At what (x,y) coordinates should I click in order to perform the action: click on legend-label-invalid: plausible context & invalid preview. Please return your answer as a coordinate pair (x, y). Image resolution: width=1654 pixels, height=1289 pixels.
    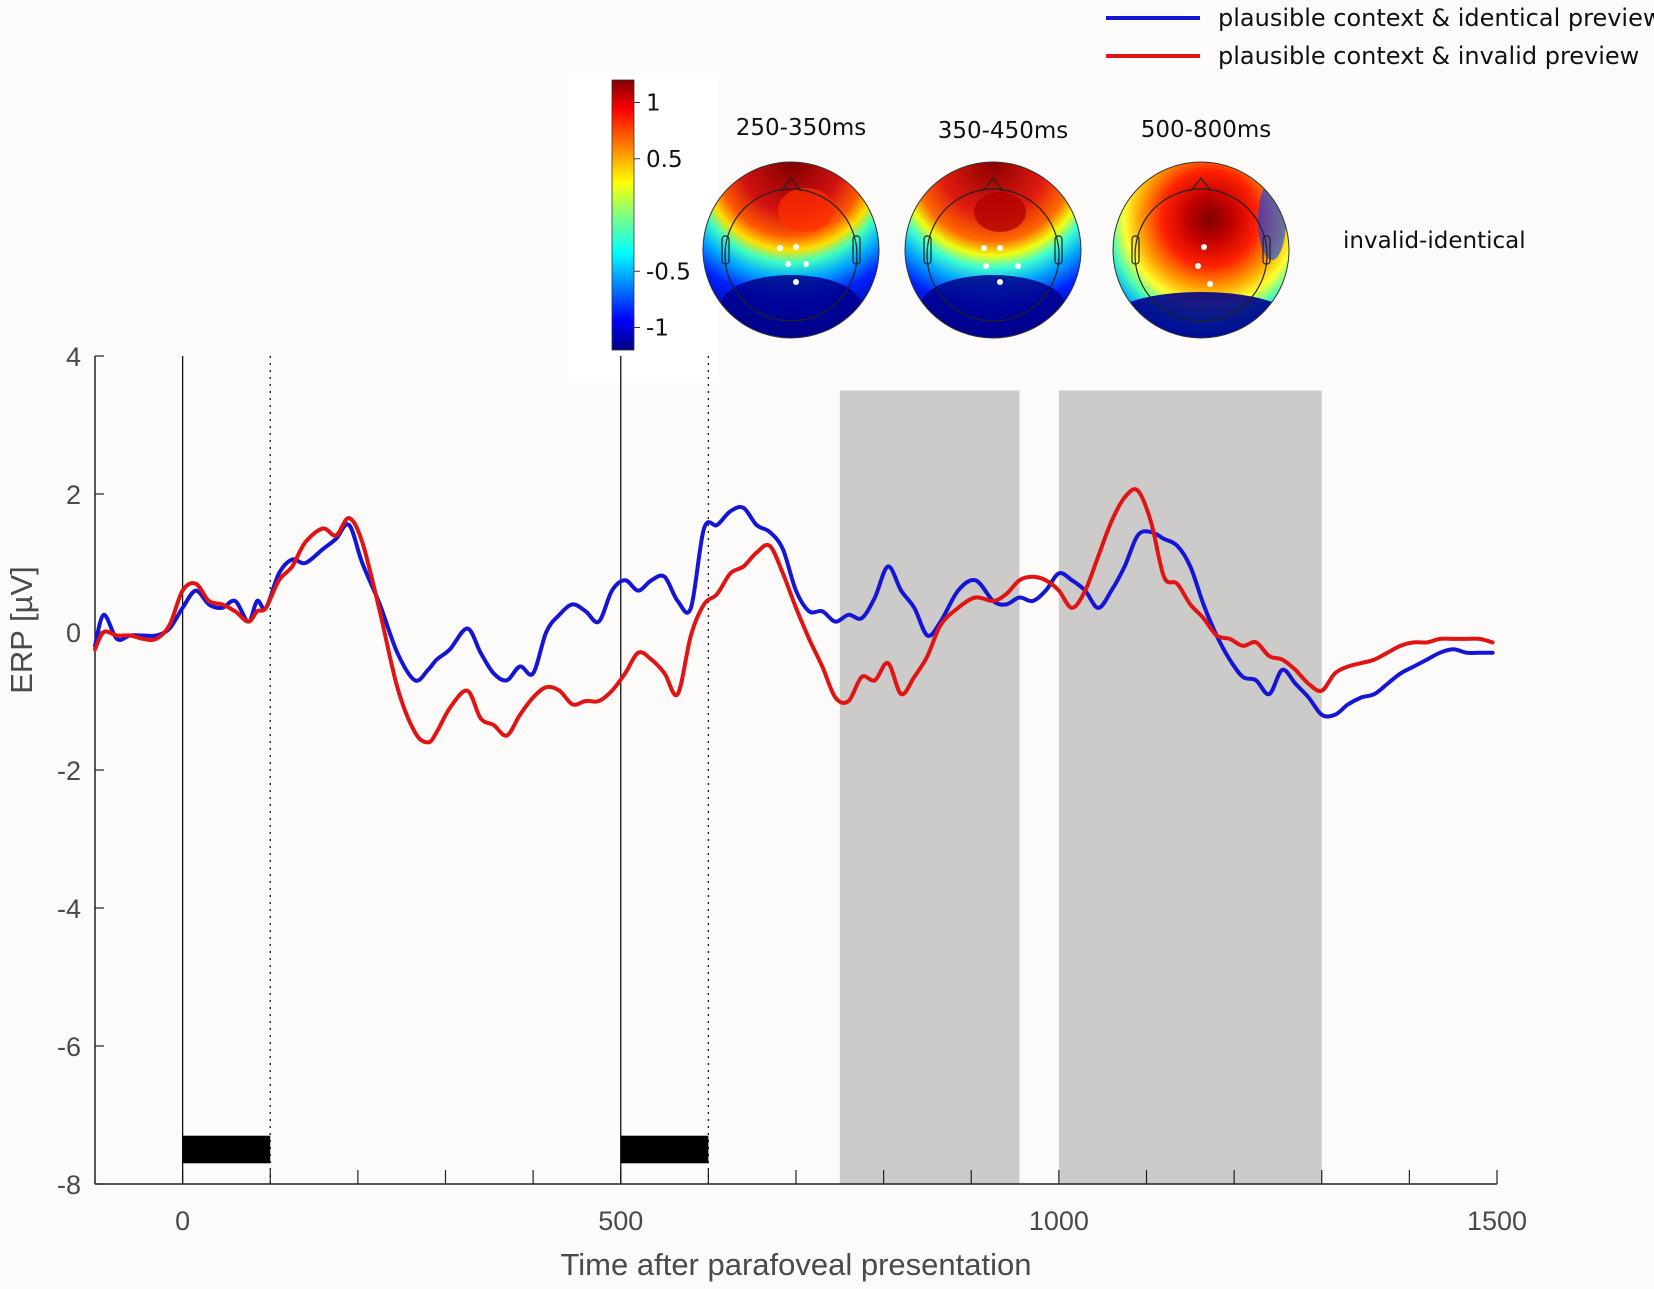
    Looking at the image, I should click on (1428, 56).